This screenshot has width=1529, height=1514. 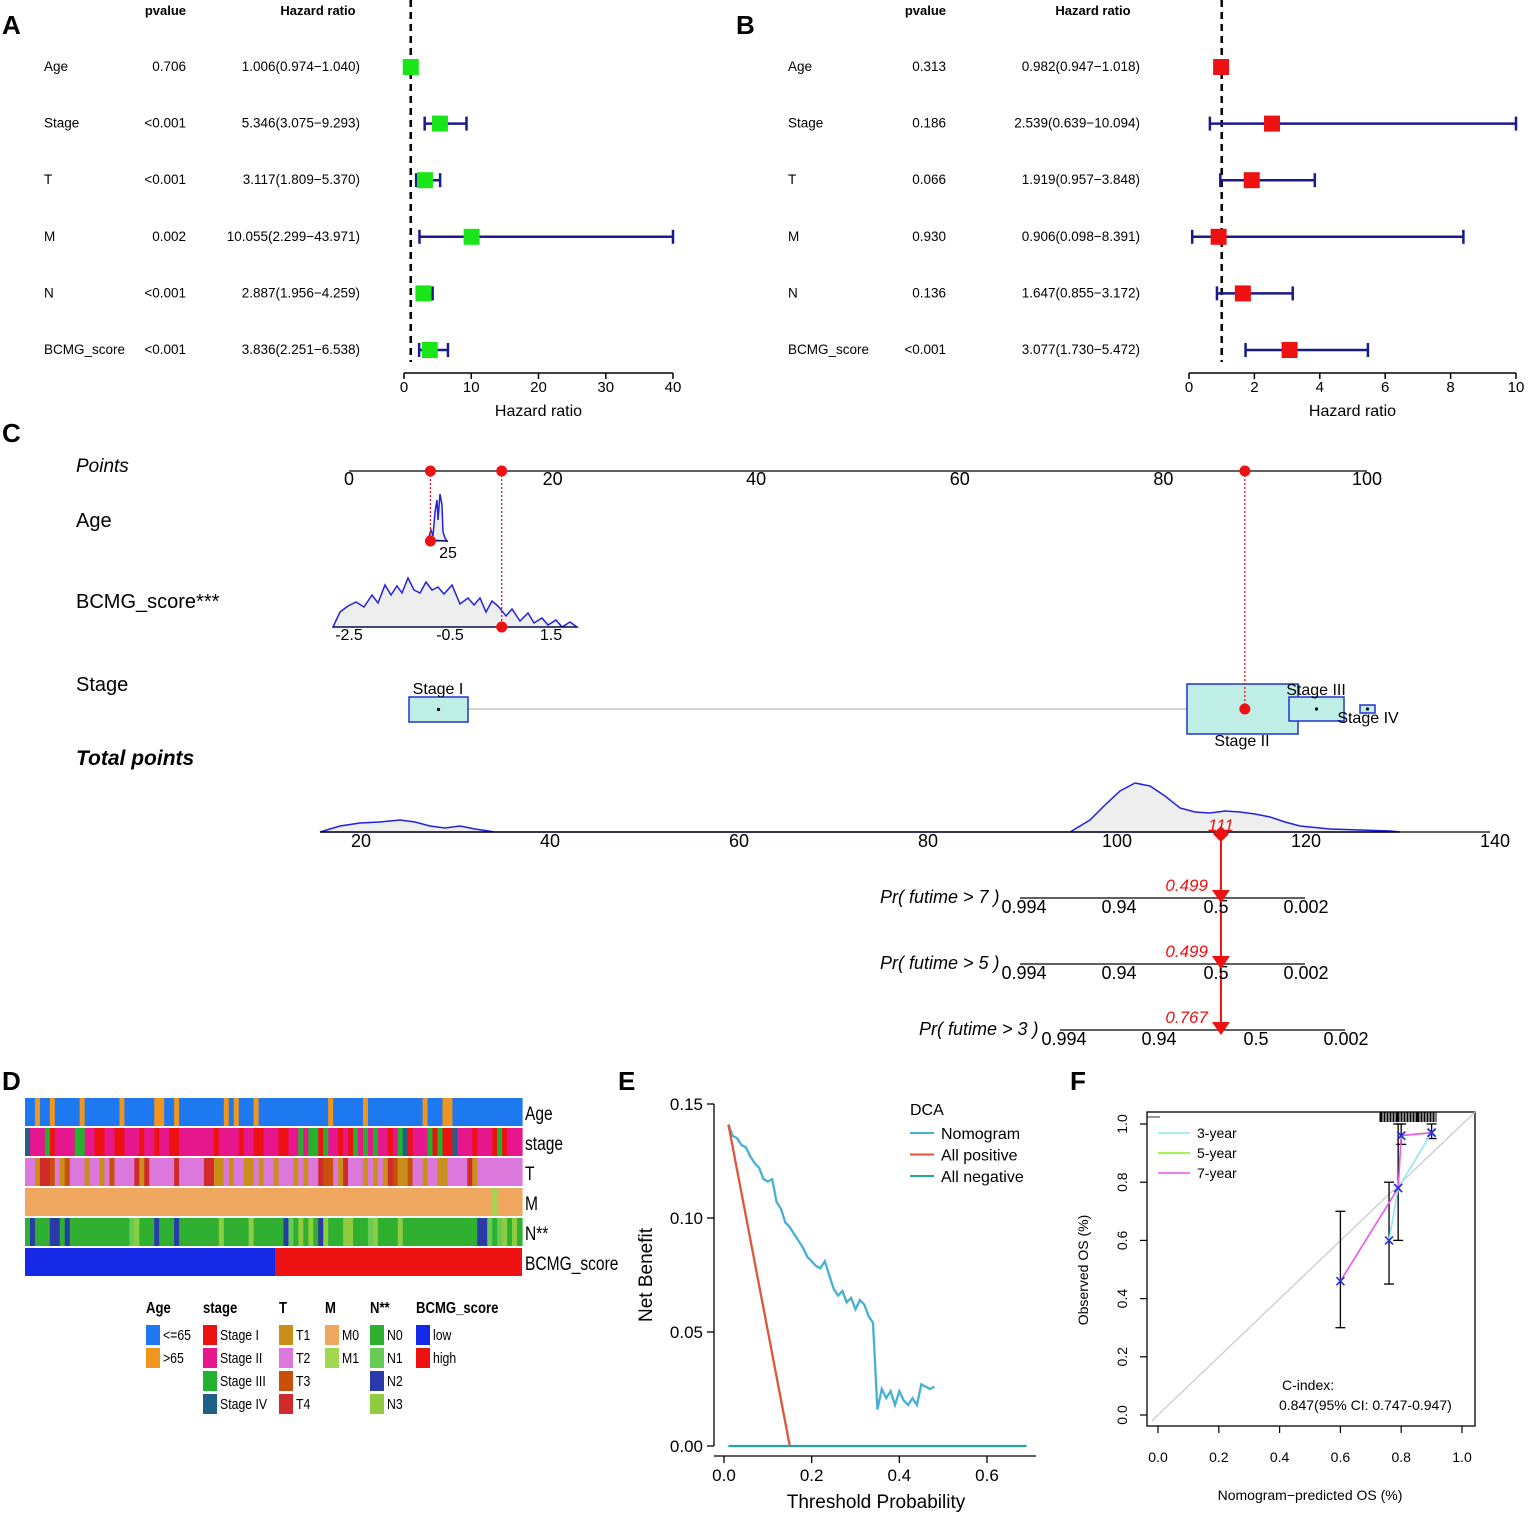 I want to click on stage-label: Stage, so click(x=102, y=685).